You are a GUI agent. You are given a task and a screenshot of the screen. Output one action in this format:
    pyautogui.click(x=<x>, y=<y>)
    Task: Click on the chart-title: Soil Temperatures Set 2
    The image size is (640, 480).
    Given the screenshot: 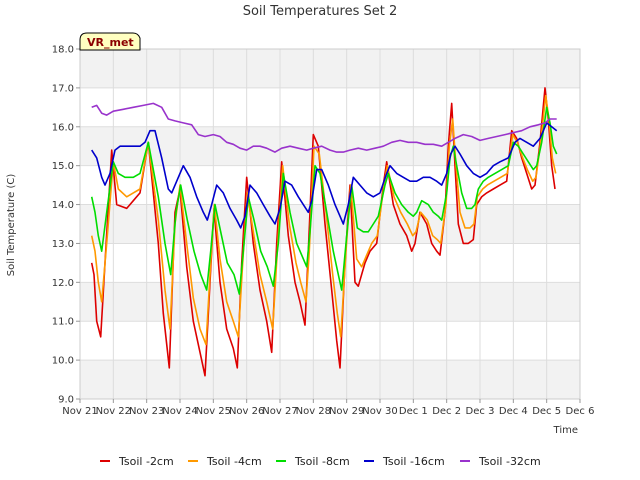 What is the action you would take?
    pyautogui.click(x=320, y=11)
    